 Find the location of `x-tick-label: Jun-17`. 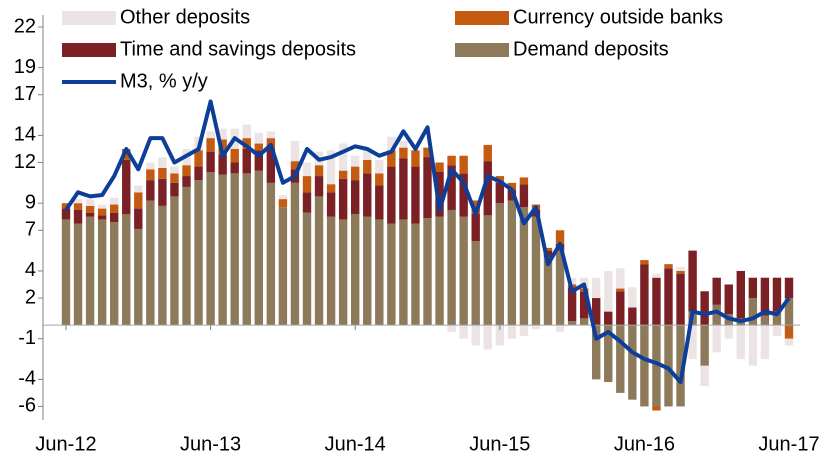

x-tick-label: Jun-17 is located at coordinates (788, 444).